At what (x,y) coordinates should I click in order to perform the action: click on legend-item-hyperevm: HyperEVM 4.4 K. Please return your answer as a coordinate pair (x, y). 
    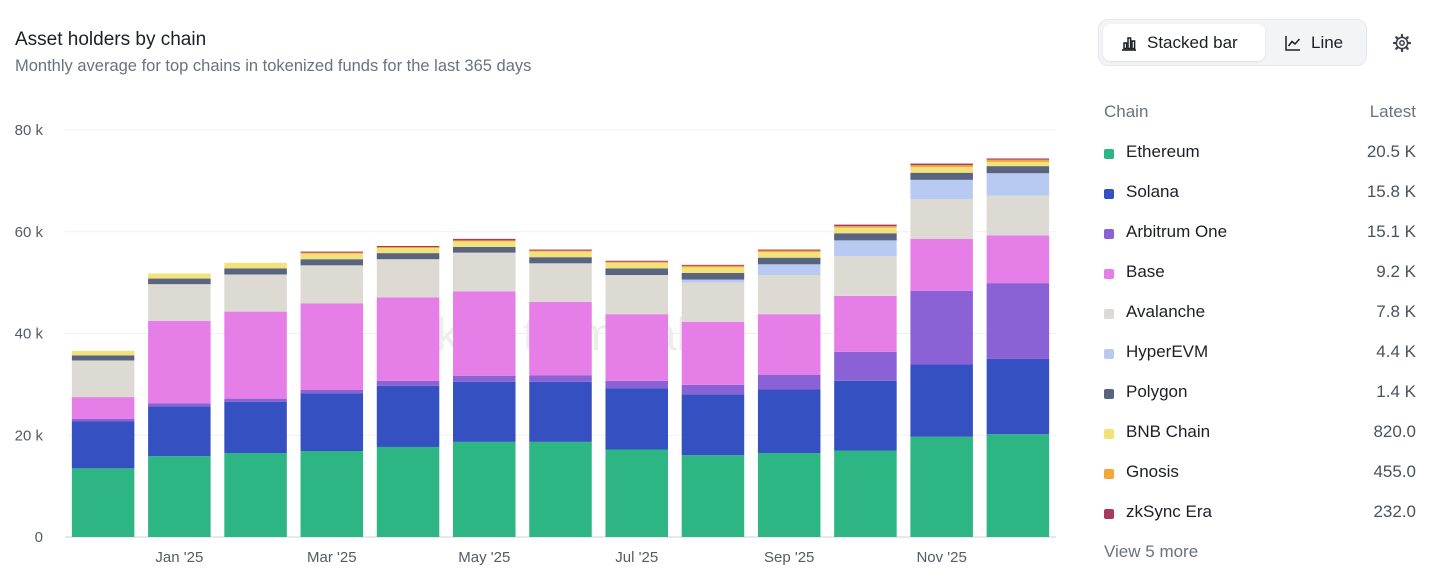
    Looking at the image, I should click on (1260, 354).